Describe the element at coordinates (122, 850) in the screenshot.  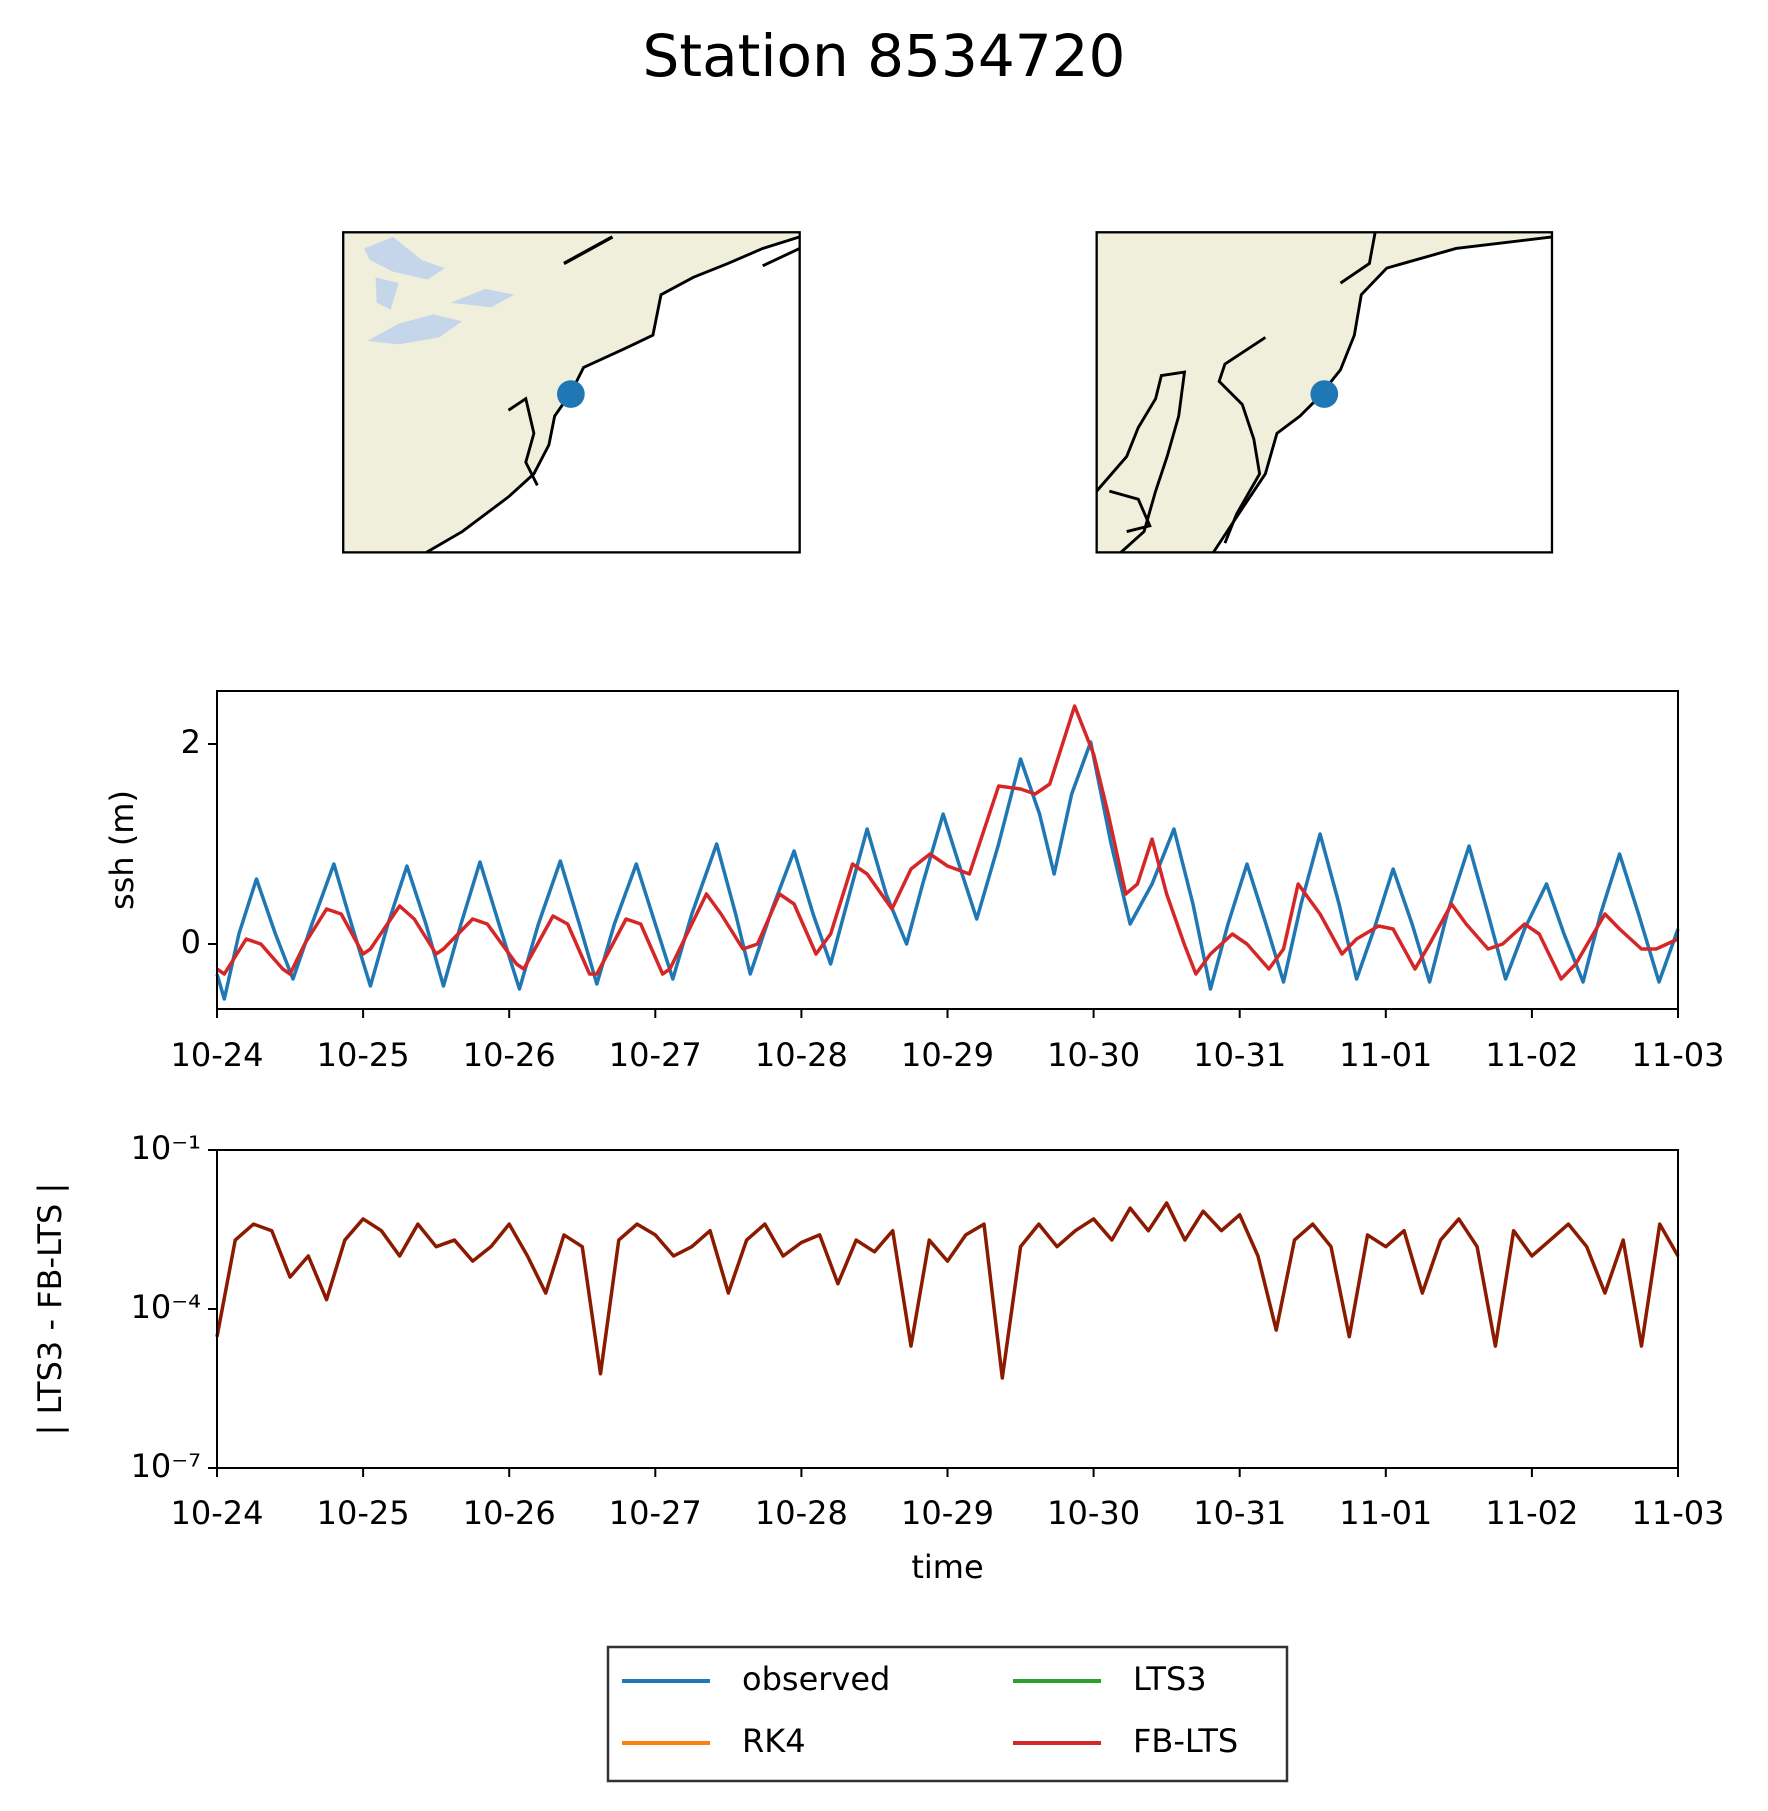
I see `y-axis-label: ssh (m)` at that location.